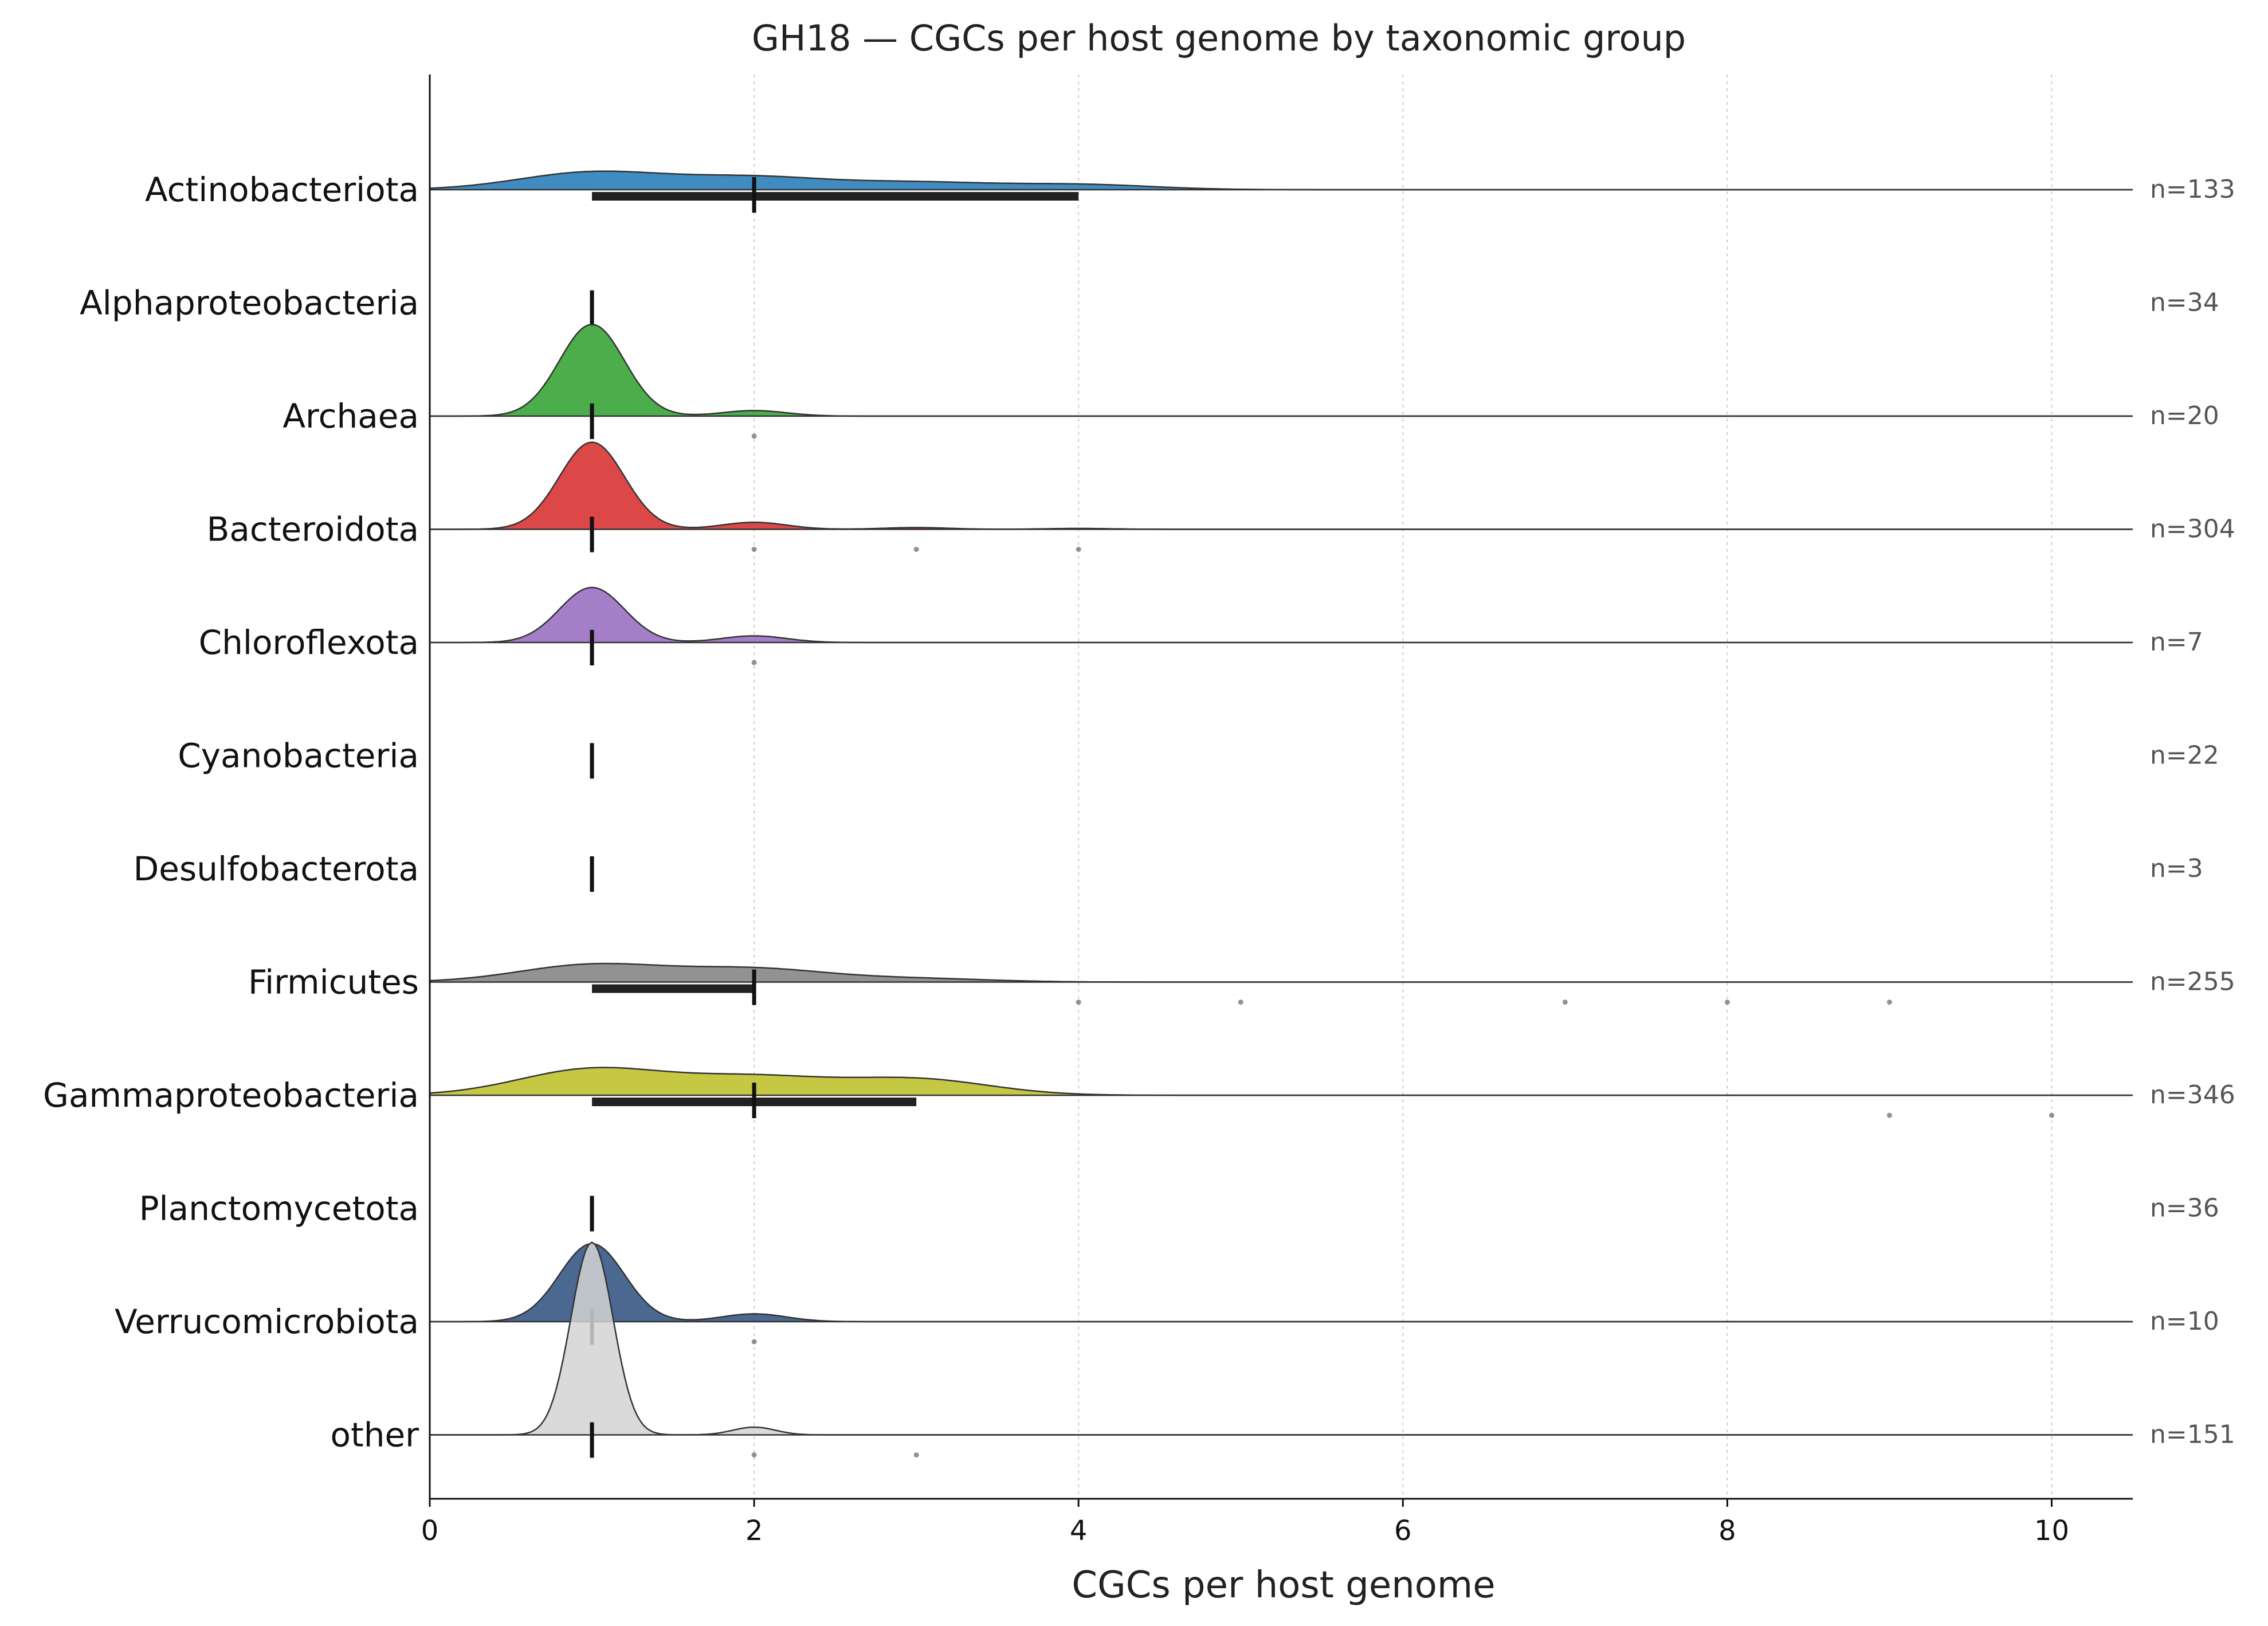 The image size is (2268, 1626). What do you see at coordinates (282, 189) in the screenshot?
I see `y-tick-label: Actinobacteriota` at bounding box center [282, 189].